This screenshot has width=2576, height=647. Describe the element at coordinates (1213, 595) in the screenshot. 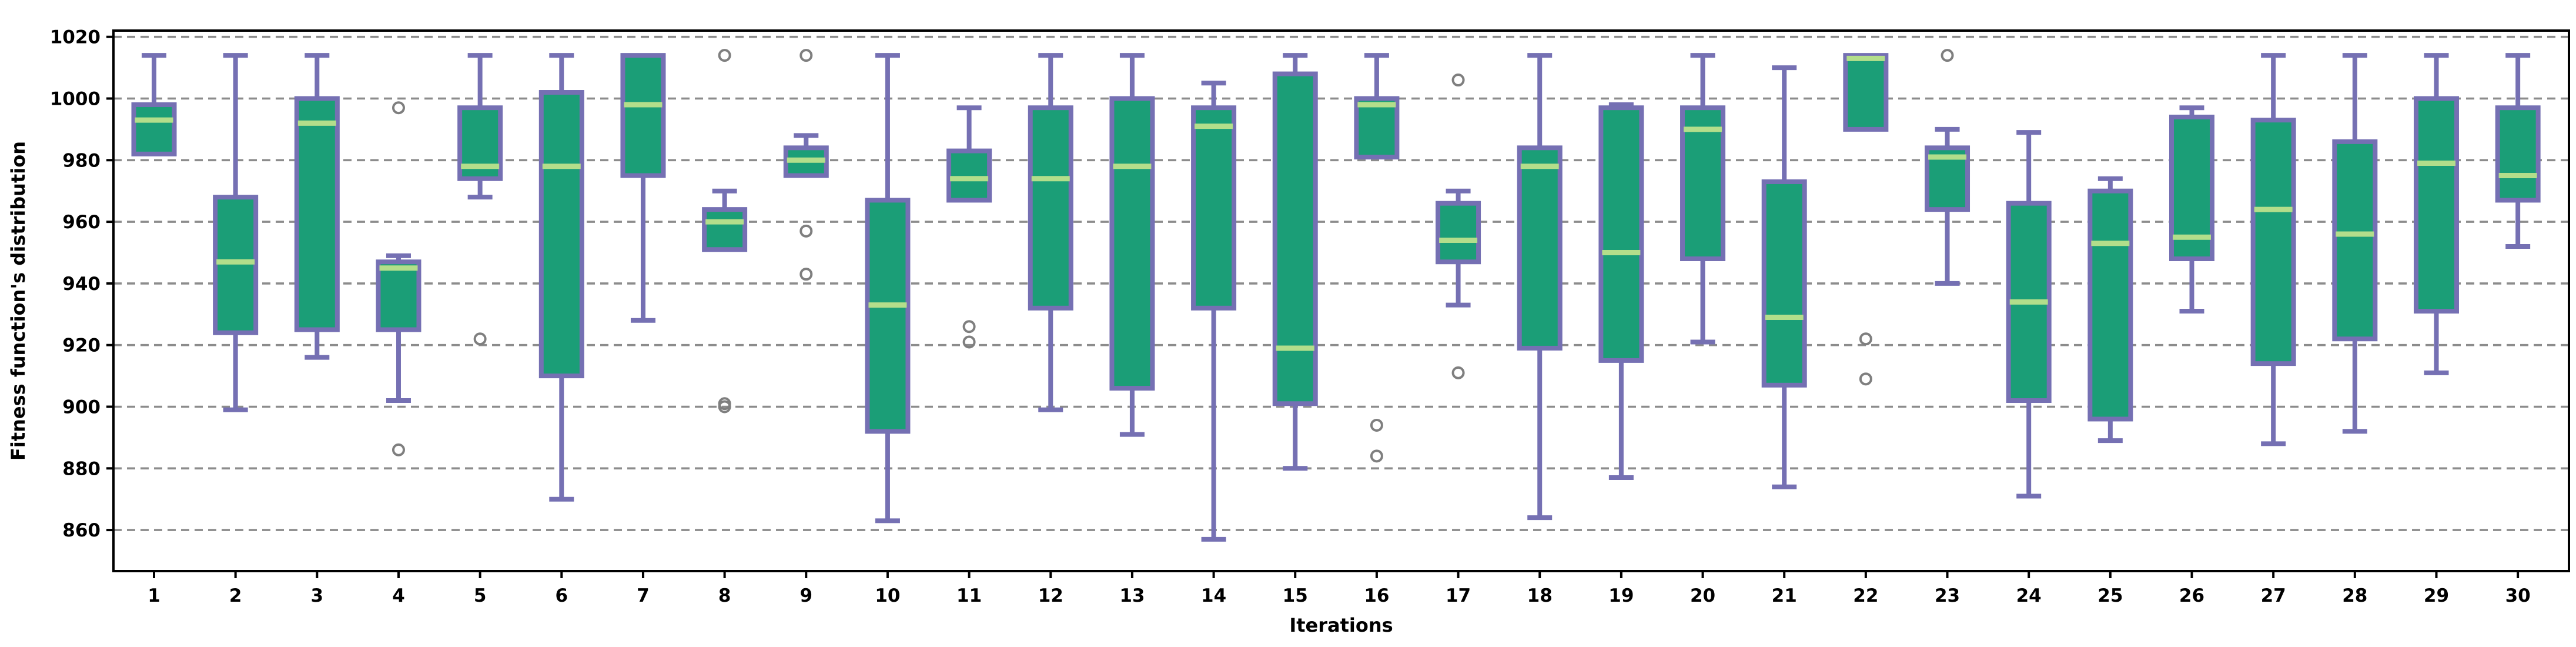

I see `x-tick-label: 14` at that location.